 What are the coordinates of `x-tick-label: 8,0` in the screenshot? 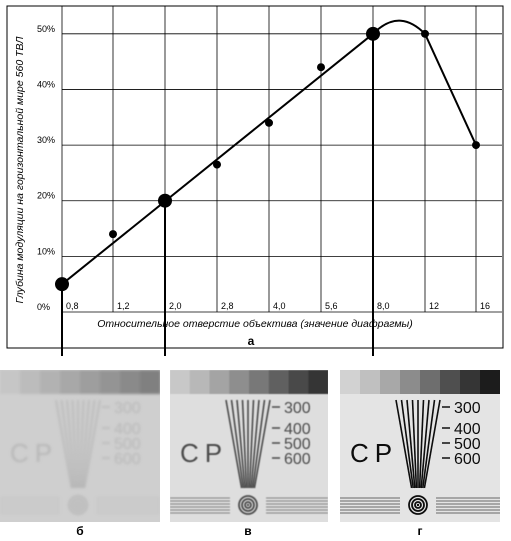 It's located at (383, 306).